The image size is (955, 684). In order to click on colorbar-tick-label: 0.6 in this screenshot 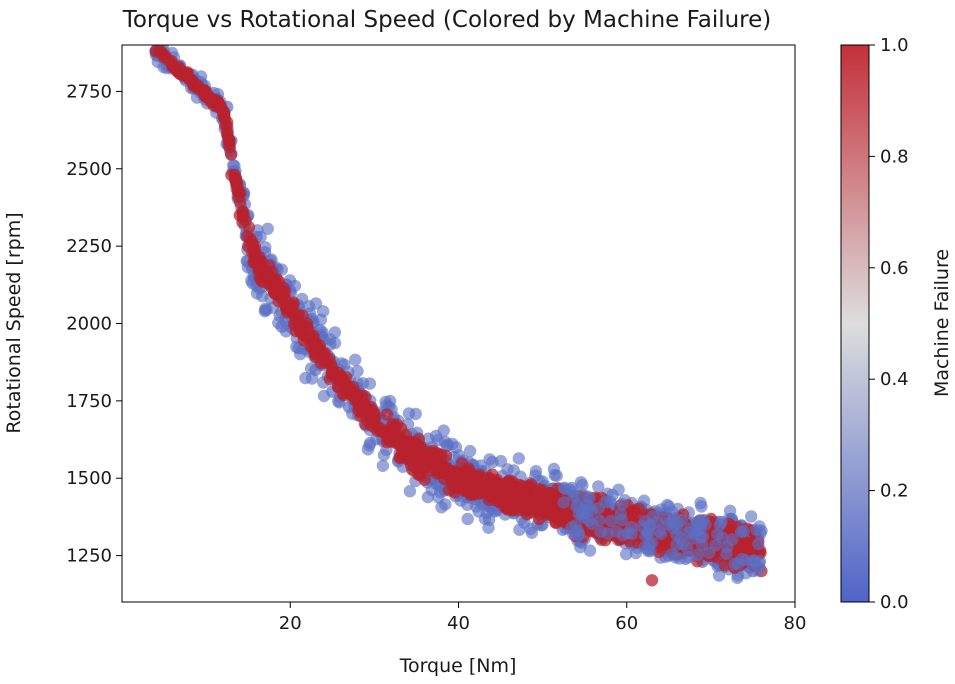, I will do `click(894, 268)`.